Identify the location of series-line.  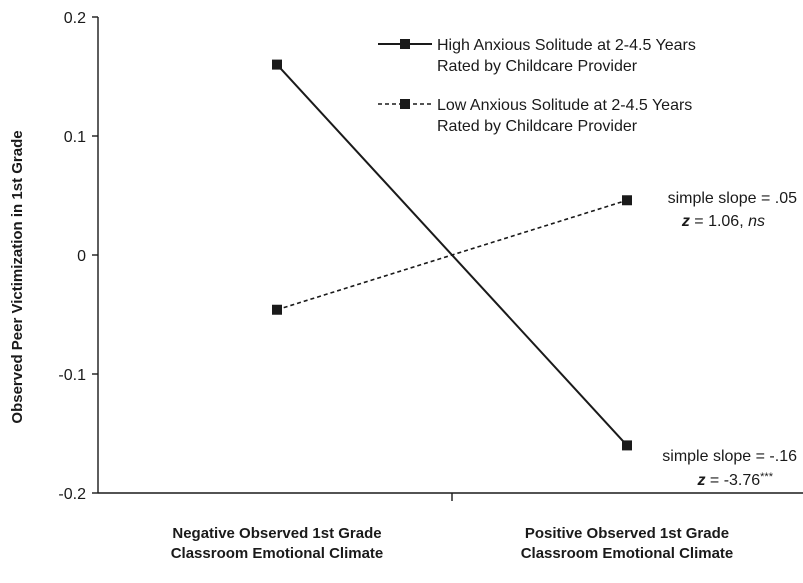
(452, 255).